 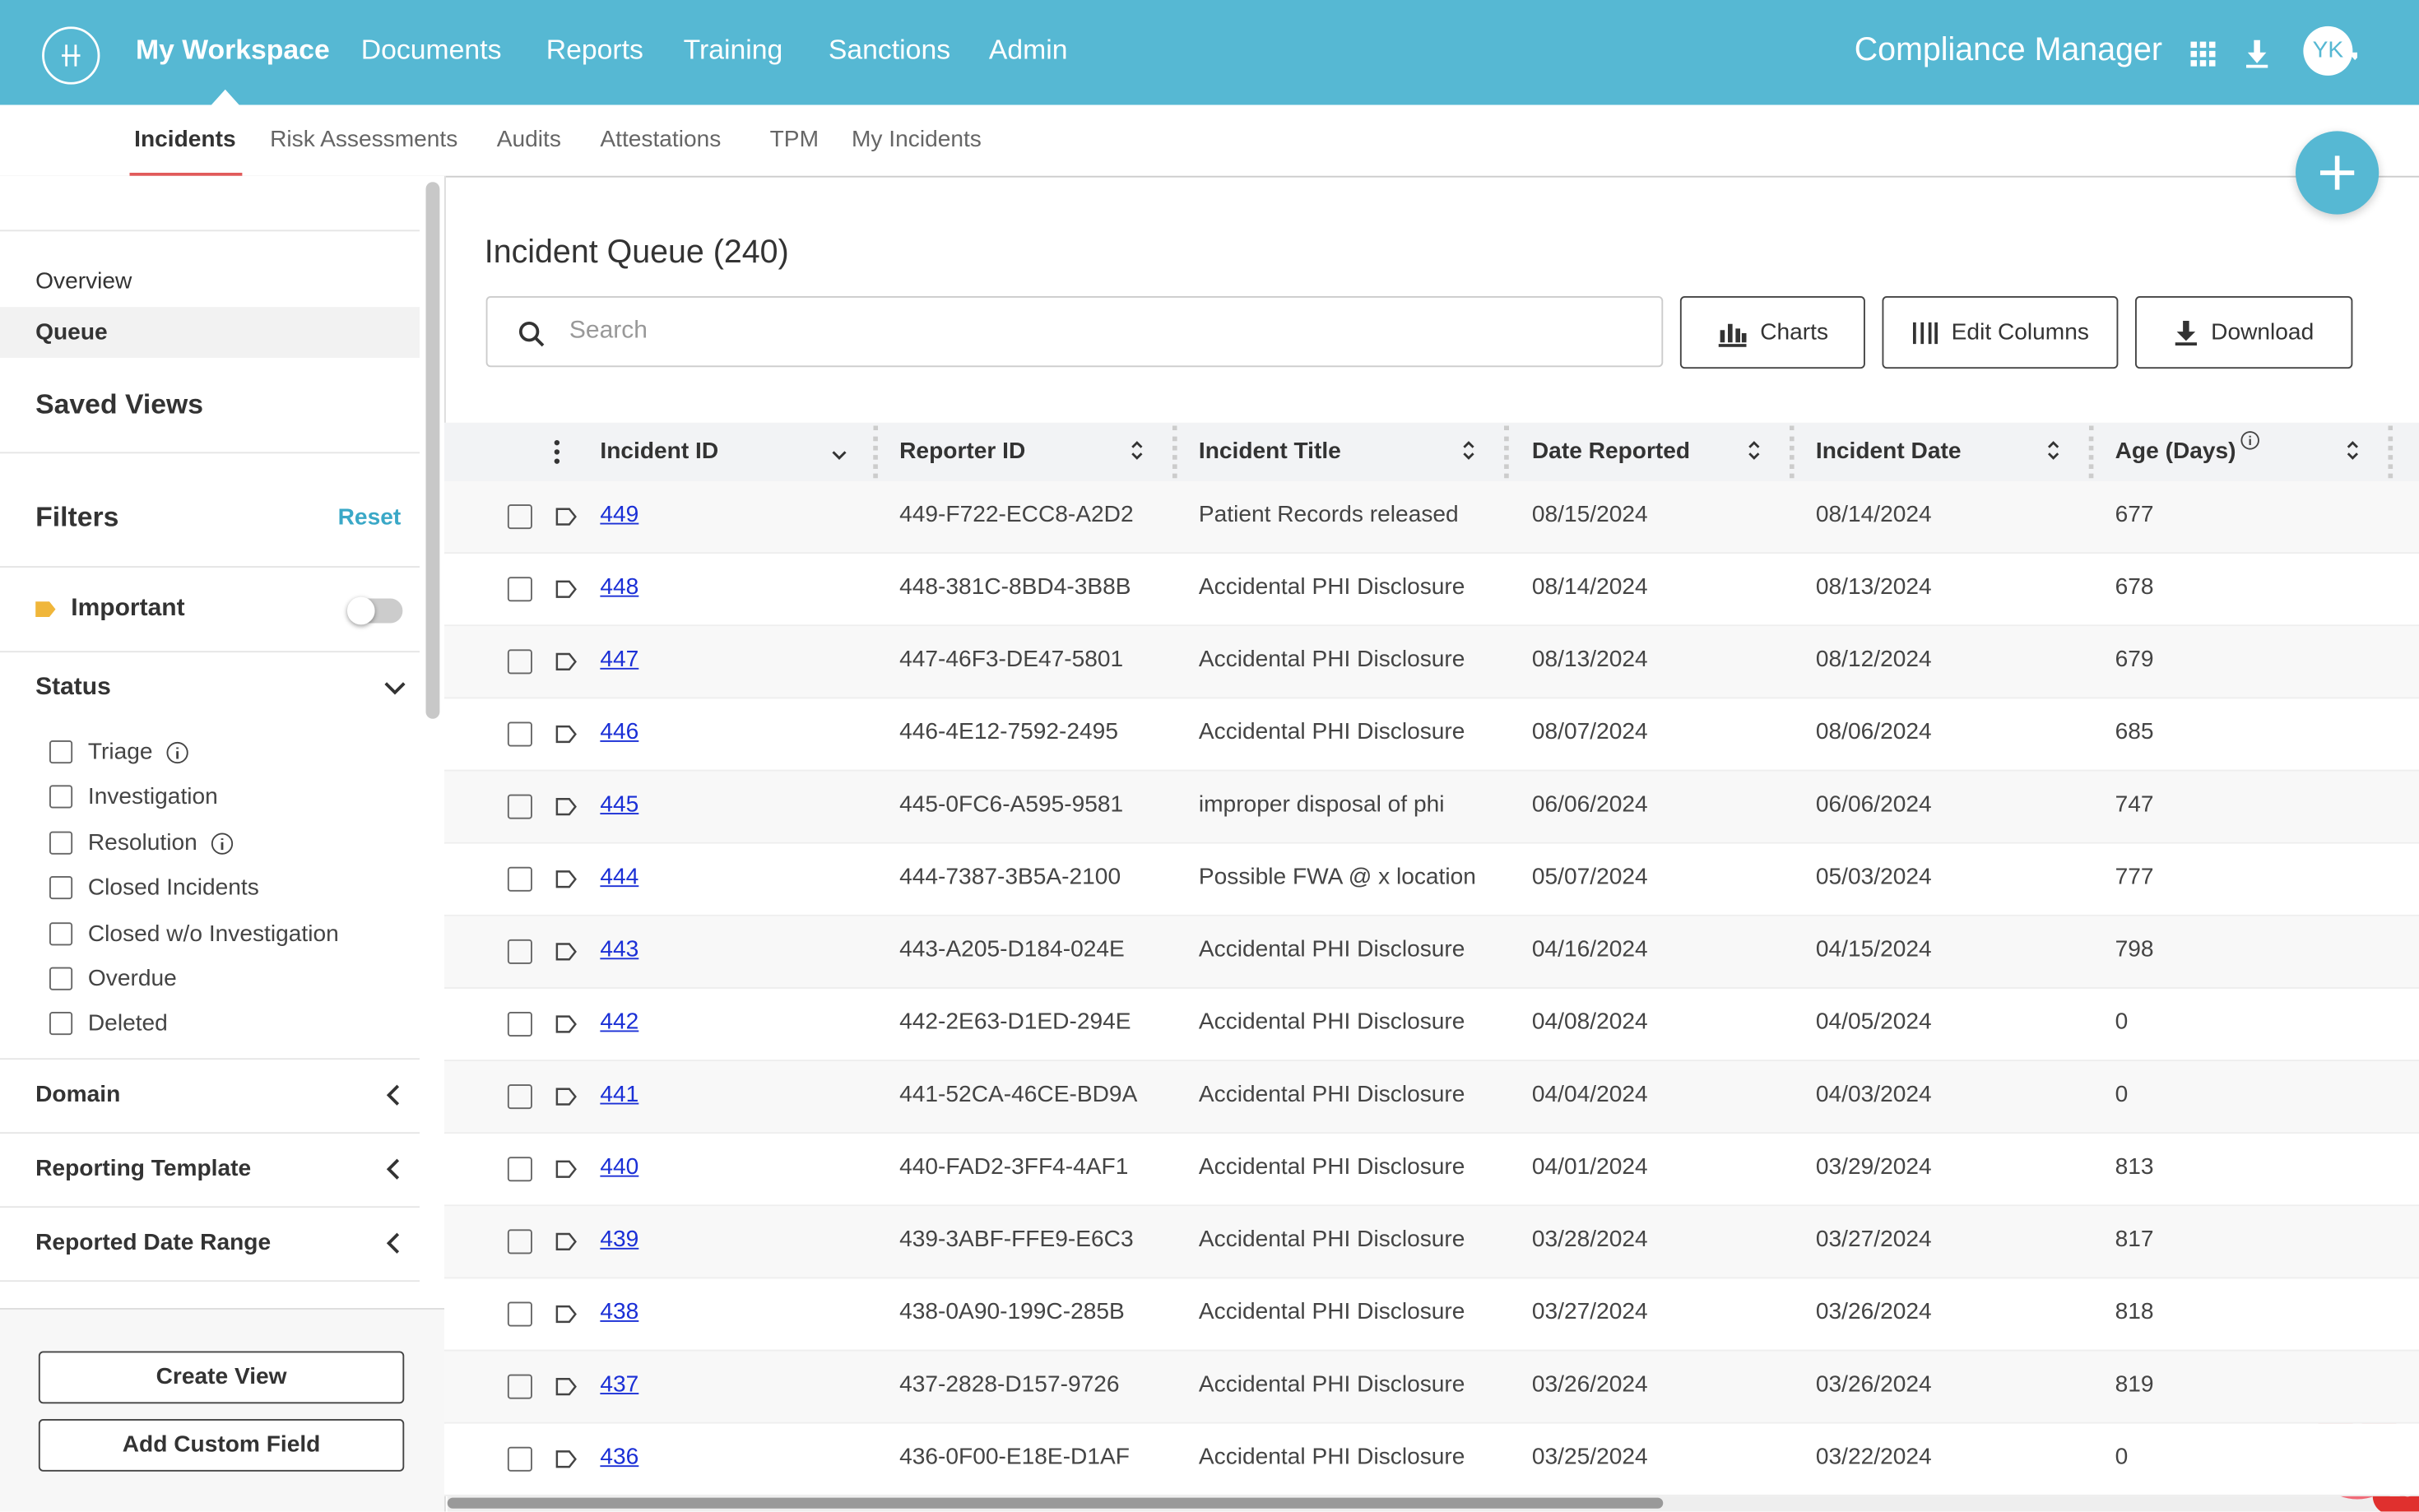 What do you see at coordinates (221, 1445) in the screenshot?
I see `sidebar-button: Add Custom Field` at bounding box center [221, 1445].